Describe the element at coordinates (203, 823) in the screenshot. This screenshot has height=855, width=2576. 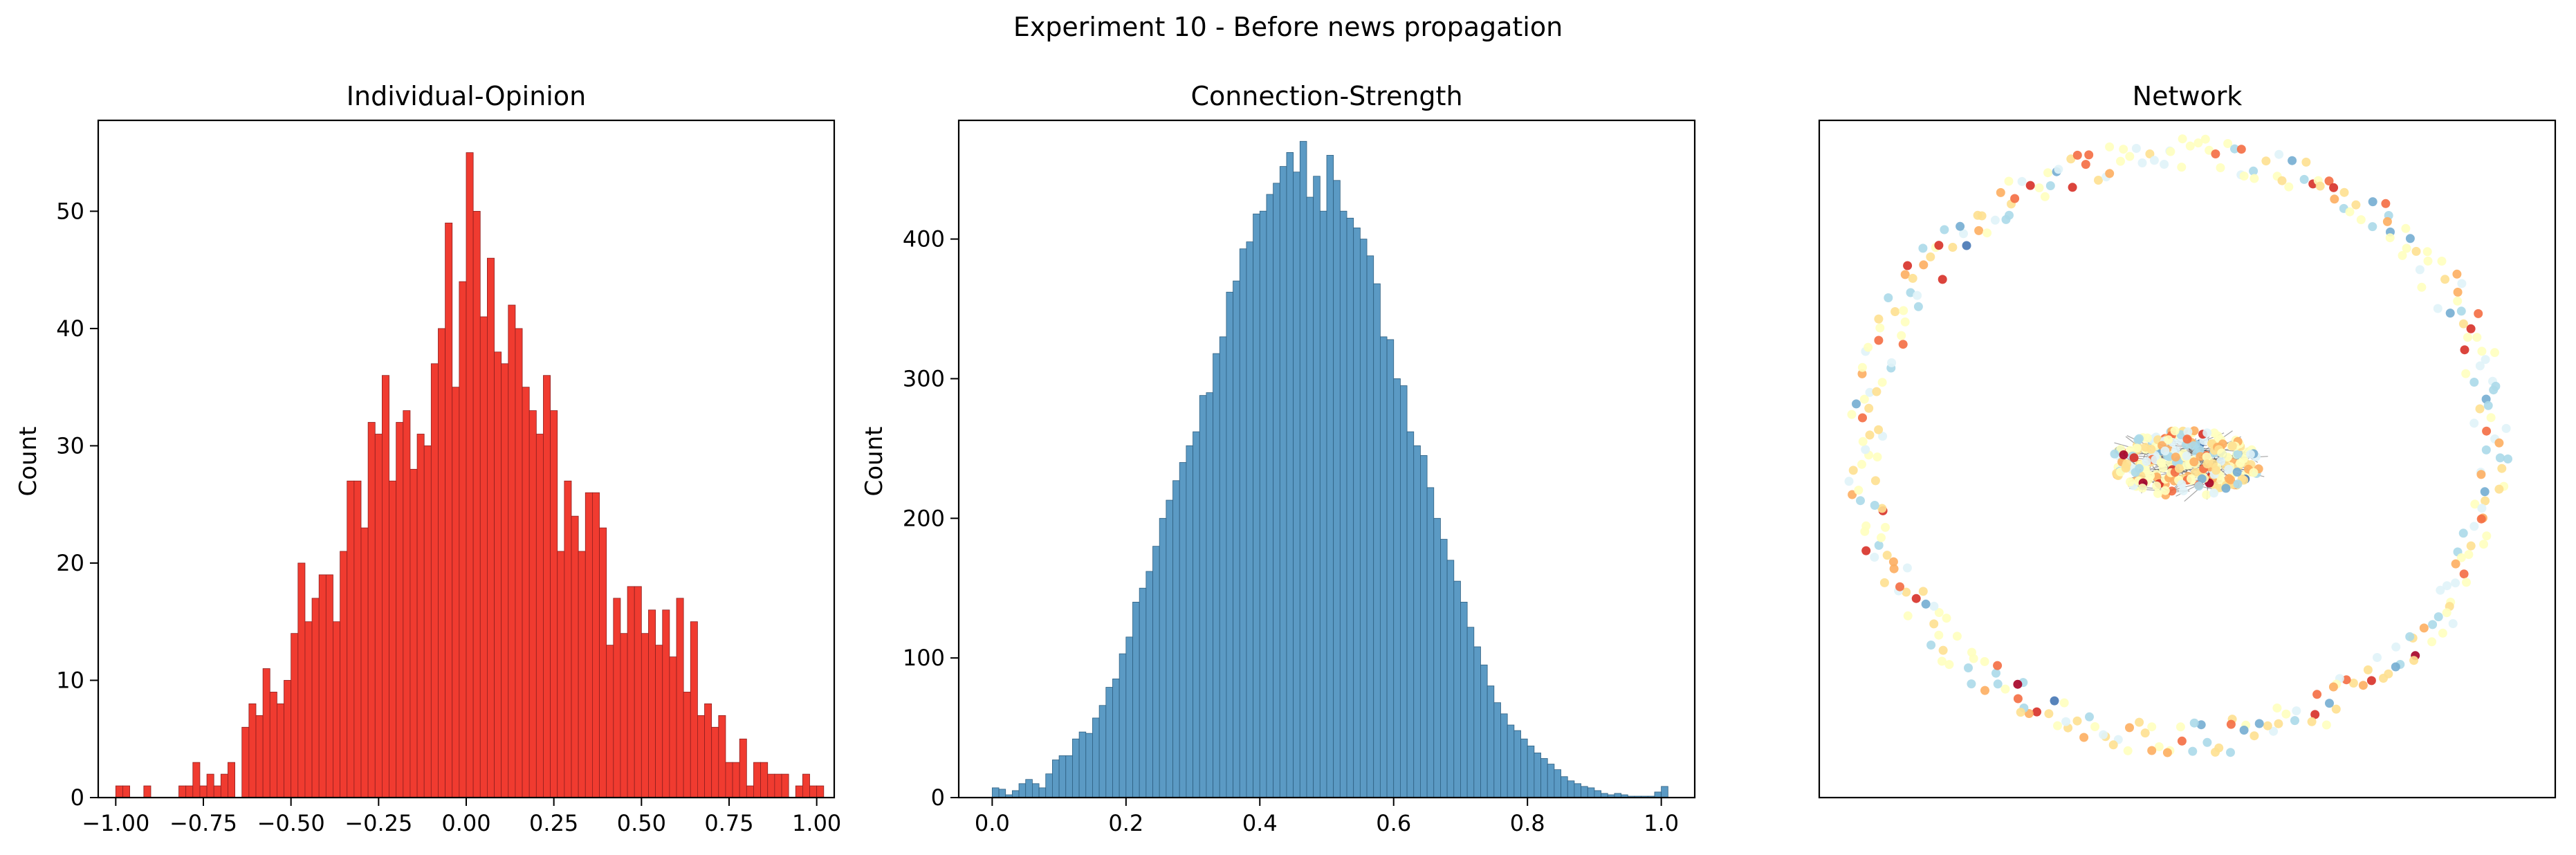
I see `opinion-x-tick-label: −0.75` at that location.